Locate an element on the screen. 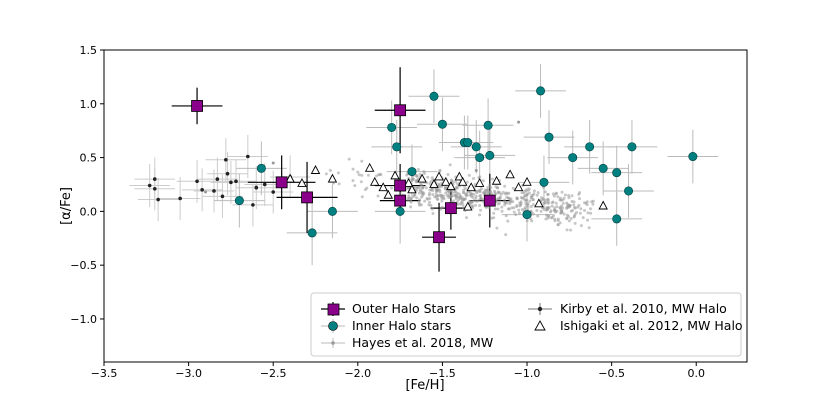 This screenshot has width=830, height=415. x-tick-label: −3.0 is located at coordinates (188, 373).